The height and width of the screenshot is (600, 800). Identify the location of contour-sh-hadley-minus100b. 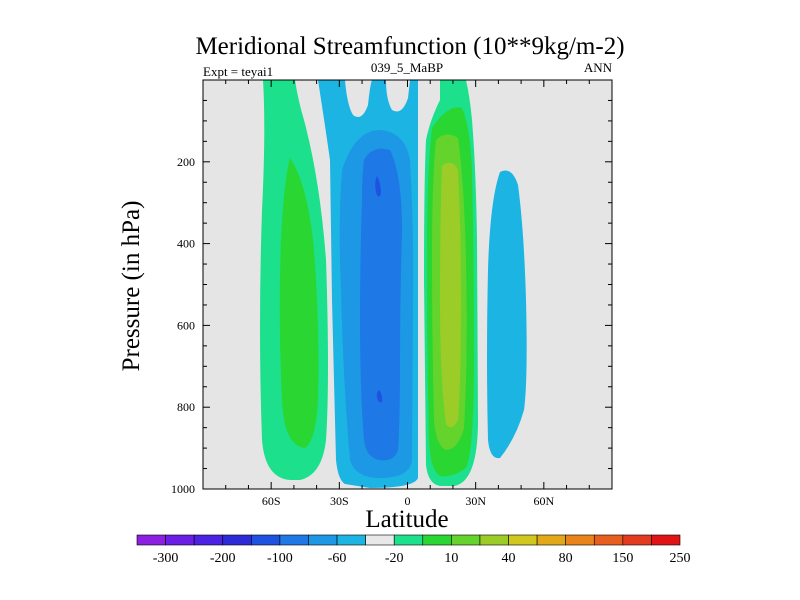
(378, 186).